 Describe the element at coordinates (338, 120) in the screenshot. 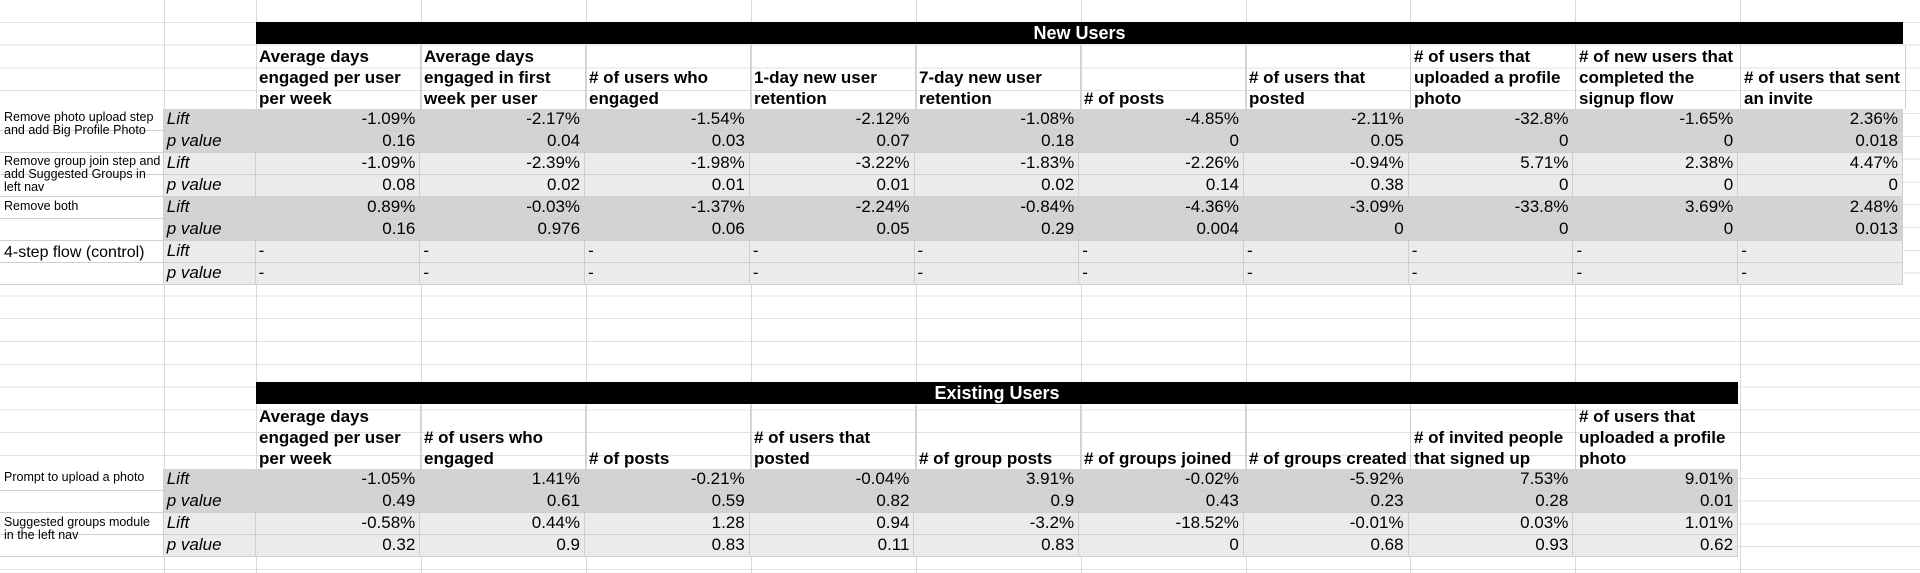

I see `data-cell: -1.09%` at that location.